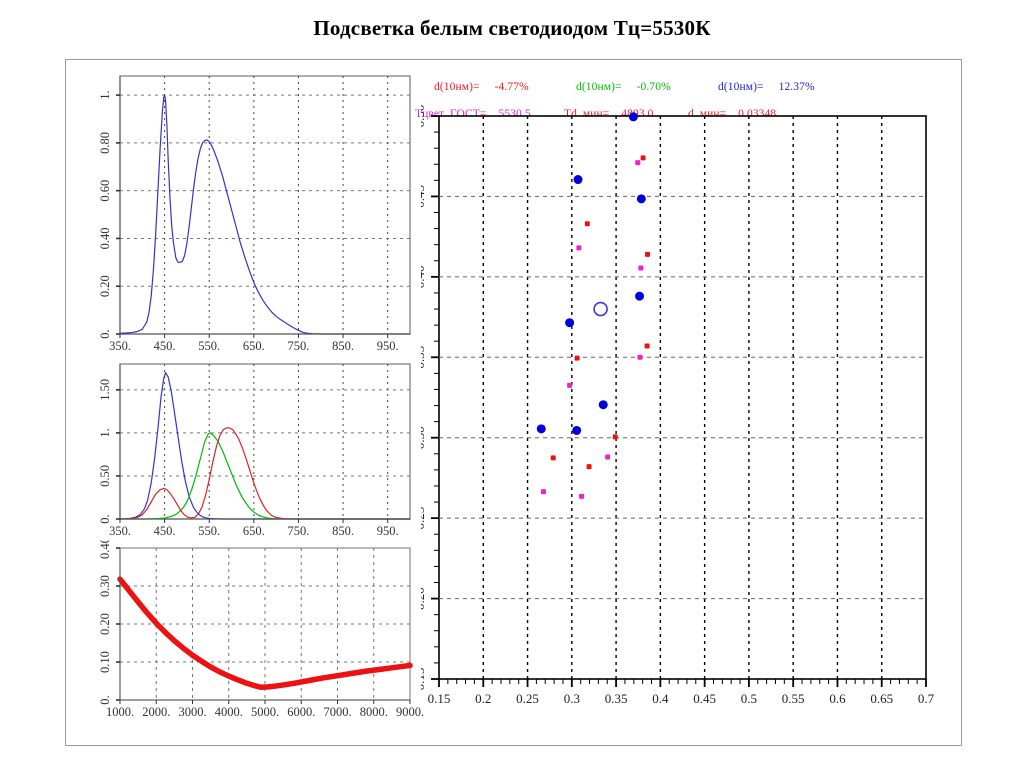  Describe the element at coordinates (623, 87) in the screenshot. I see `annot-d10nm-green: d(10нм)= -0.70%` at that location.